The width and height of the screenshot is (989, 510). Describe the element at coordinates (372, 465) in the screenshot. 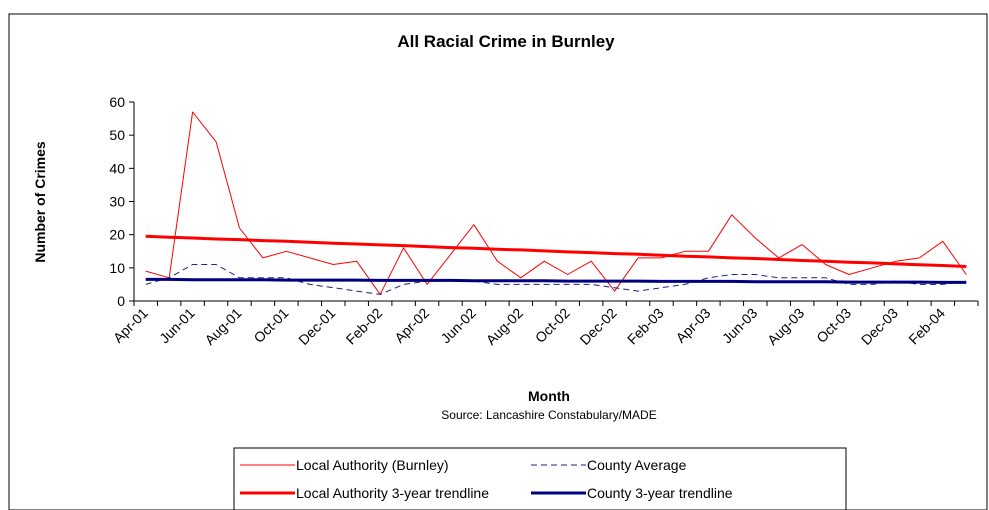

I see `legend-label-1: Local Authority (Burnley)` at that location.